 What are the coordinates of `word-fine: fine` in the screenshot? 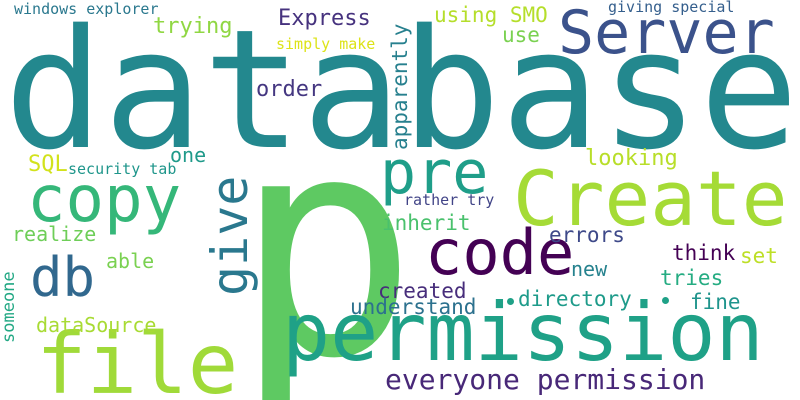 It's located at (715, 302).